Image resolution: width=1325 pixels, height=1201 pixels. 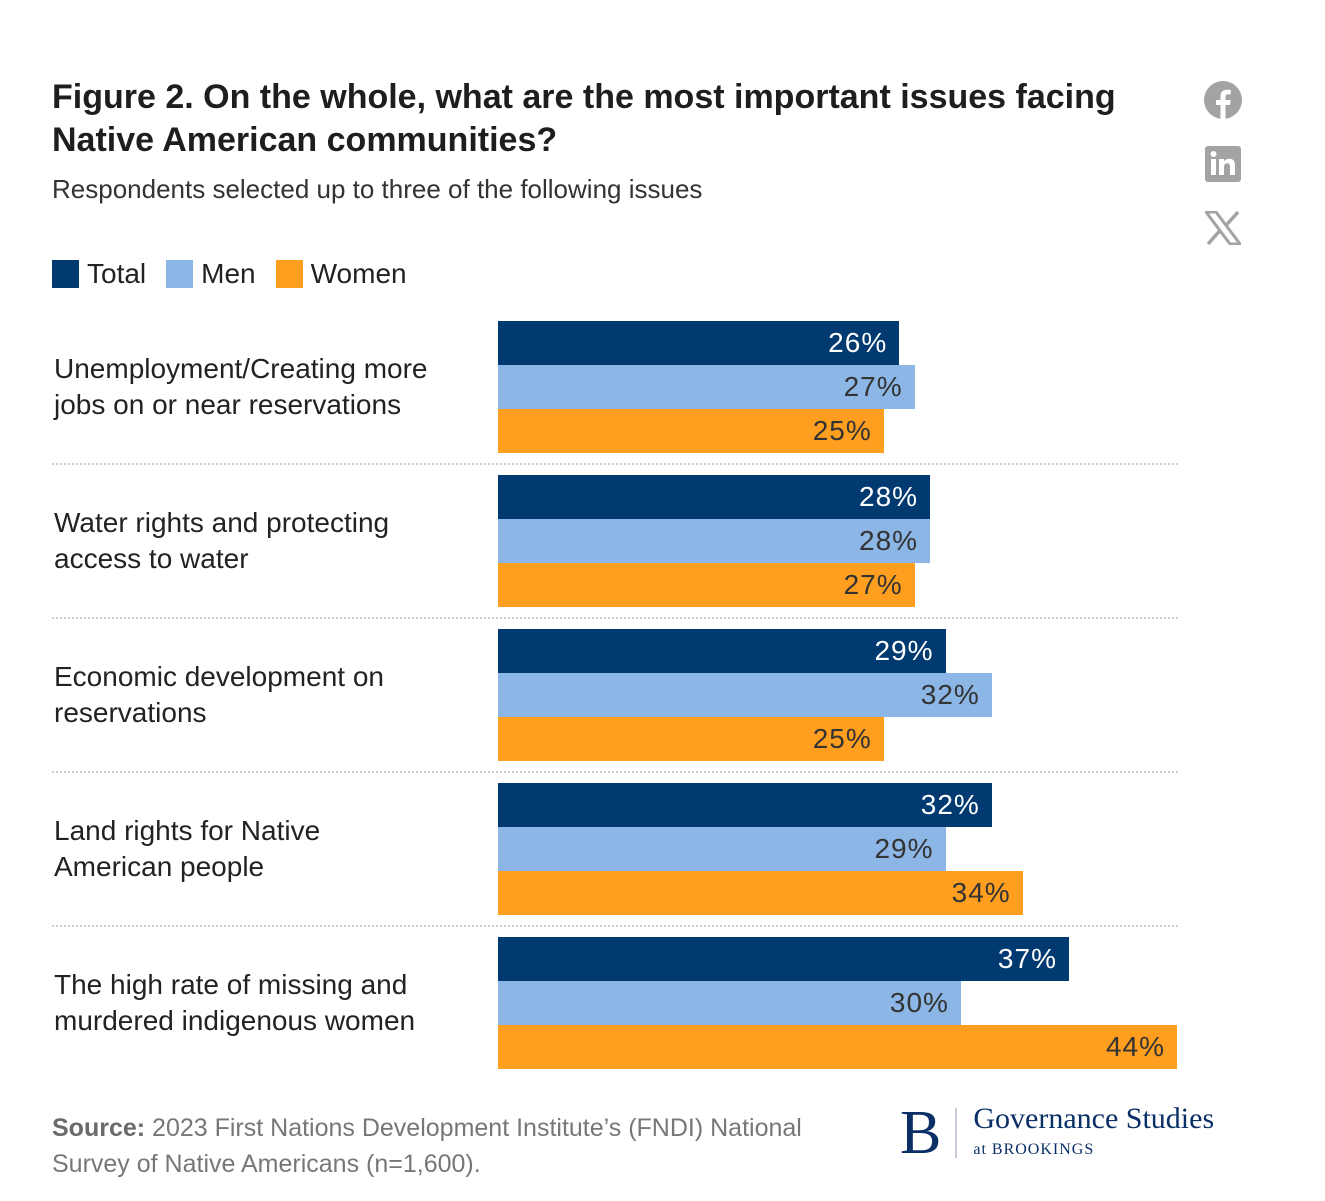 I want to click on bar-total: 37%, so click(x=783, y=959).